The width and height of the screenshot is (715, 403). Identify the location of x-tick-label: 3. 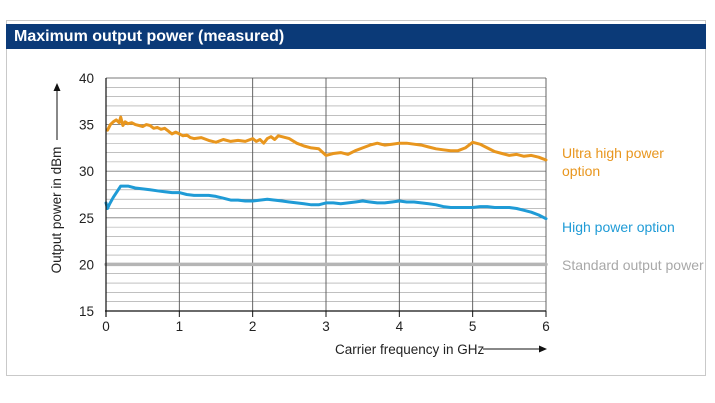
(326, 326).